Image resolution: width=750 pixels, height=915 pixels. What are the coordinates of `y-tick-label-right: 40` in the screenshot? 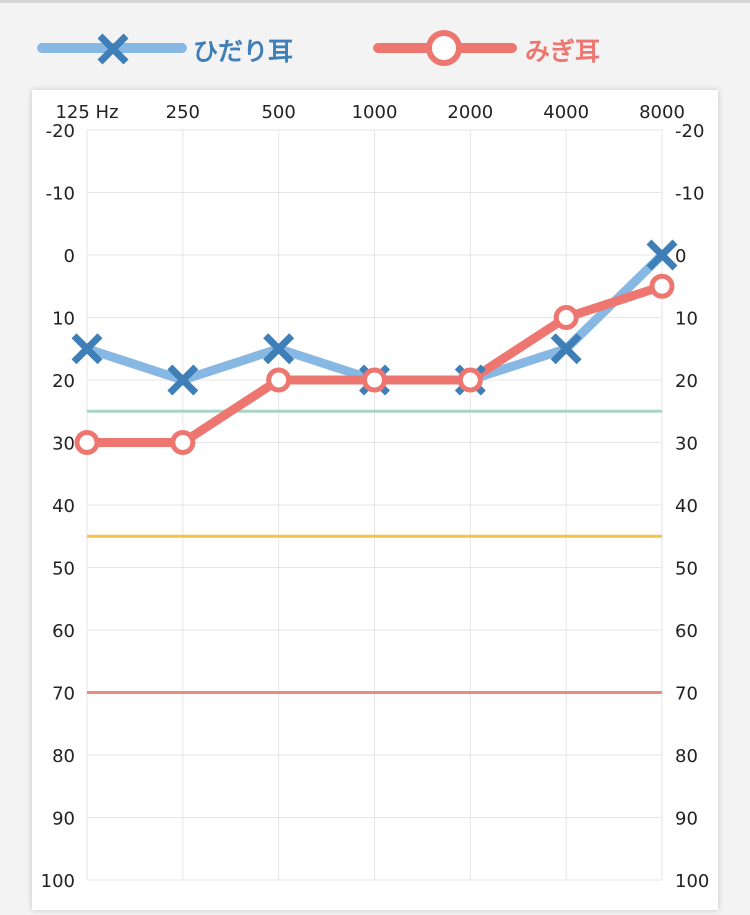 It's located at (686, 506).